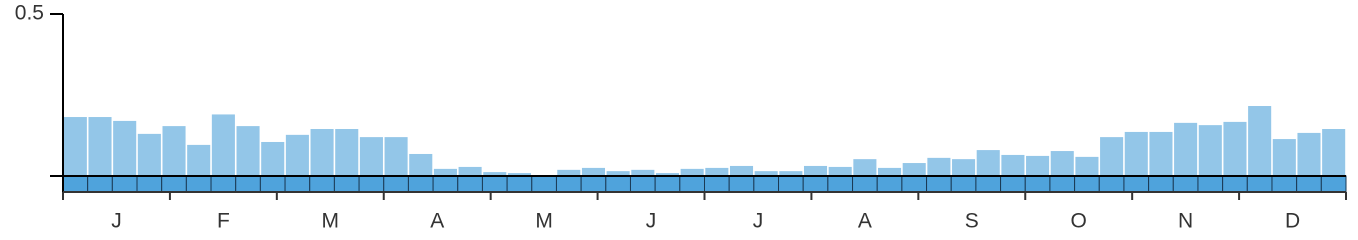 The image size is (1358, 240). I want to click on month-label: O, so click(1079, 221).